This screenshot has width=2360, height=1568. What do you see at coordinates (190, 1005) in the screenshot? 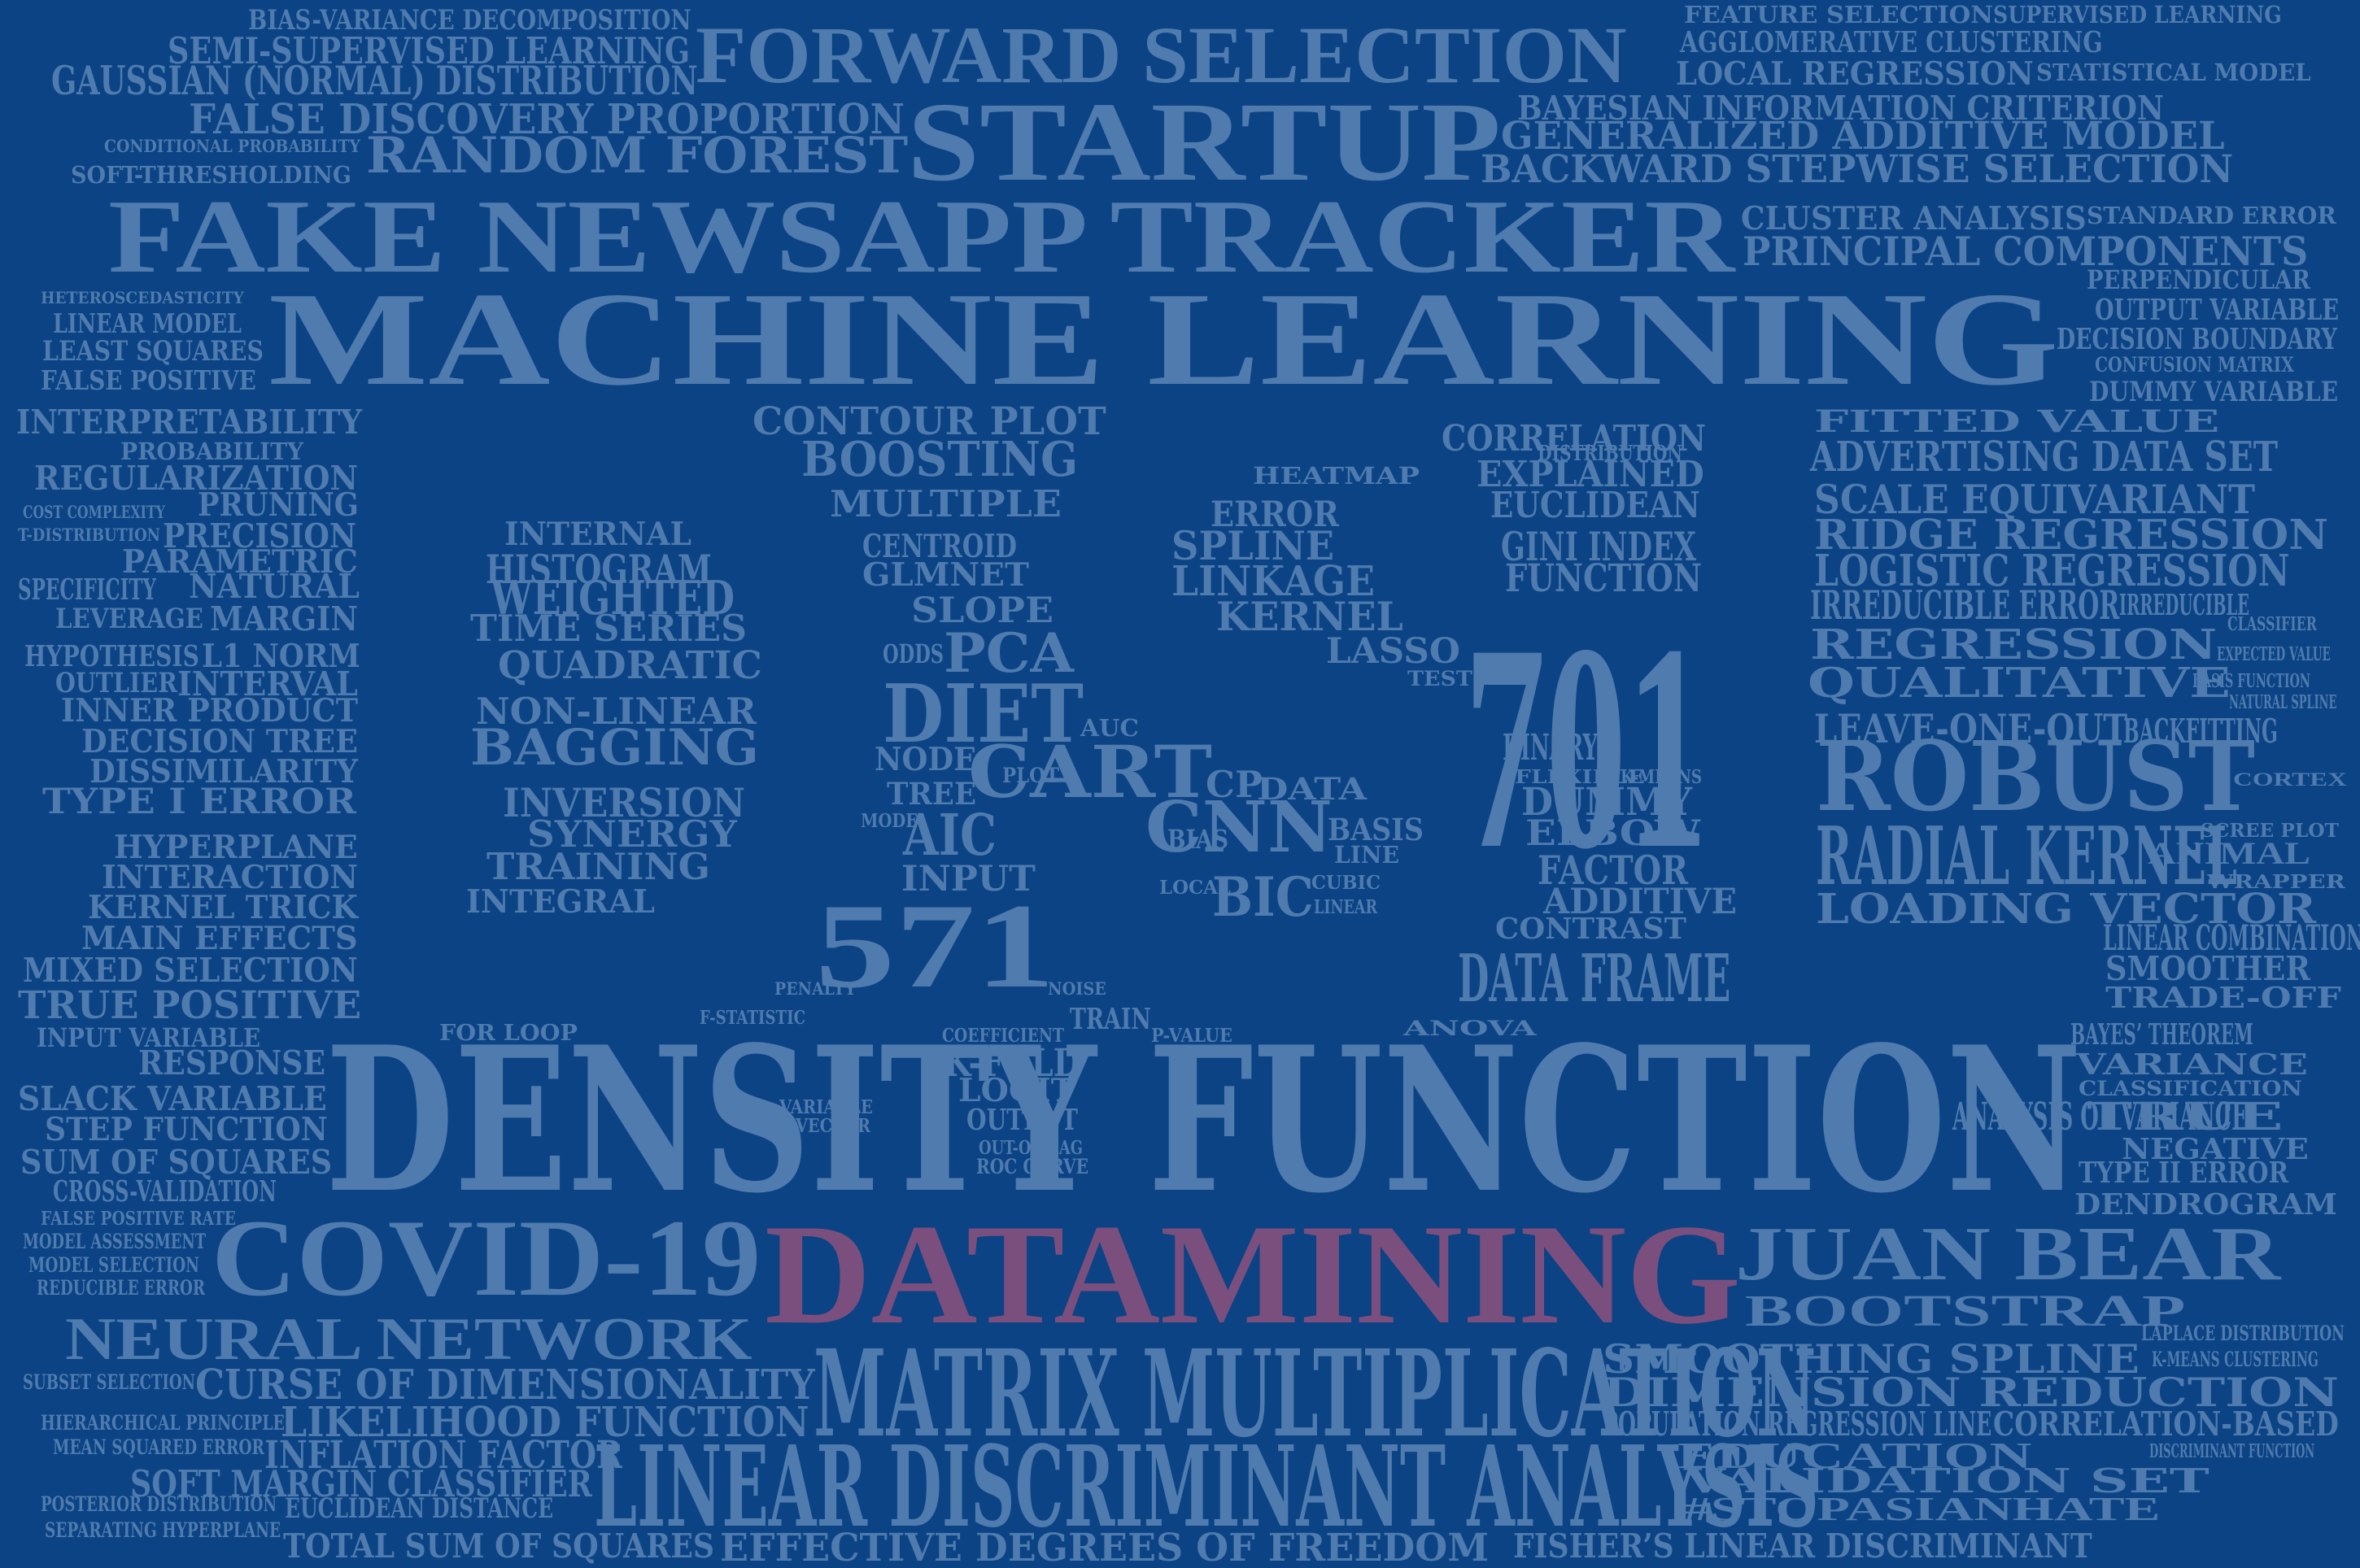
I see `word-true-positive: TRUE POSITIVE` at bounding box center [190, 1005].